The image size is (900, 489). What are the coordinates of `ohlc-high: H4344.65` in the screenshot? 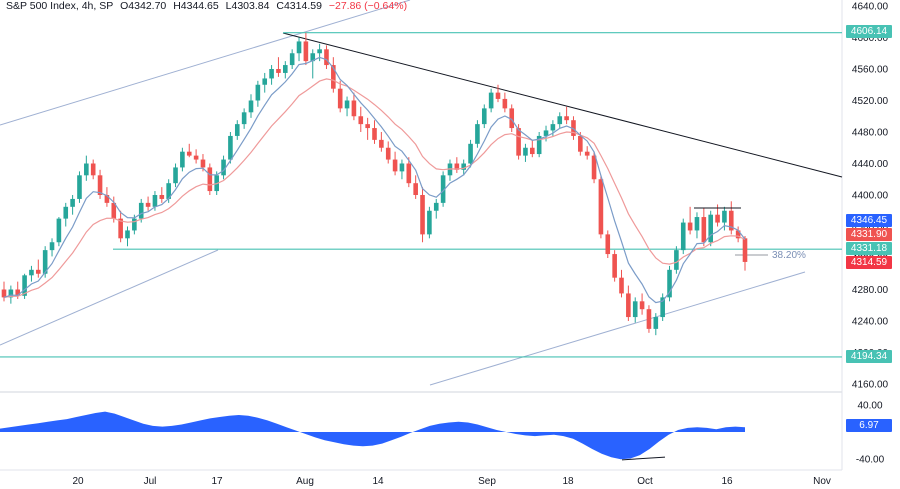 It's located at (196, 6).